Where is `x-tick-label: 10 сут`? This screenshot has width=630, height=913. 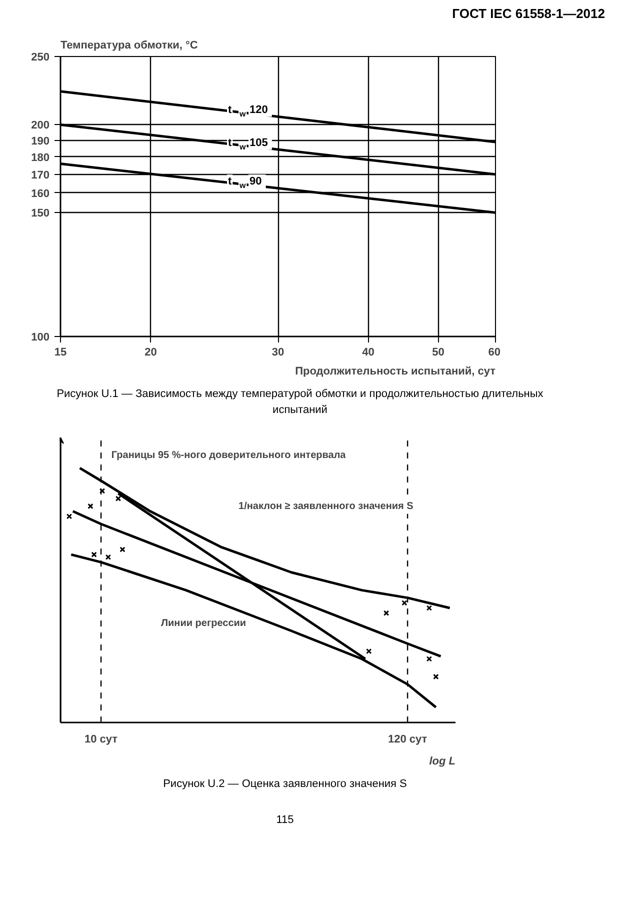 x-tick-label: 10 сут is located at coordinates (101, 740).